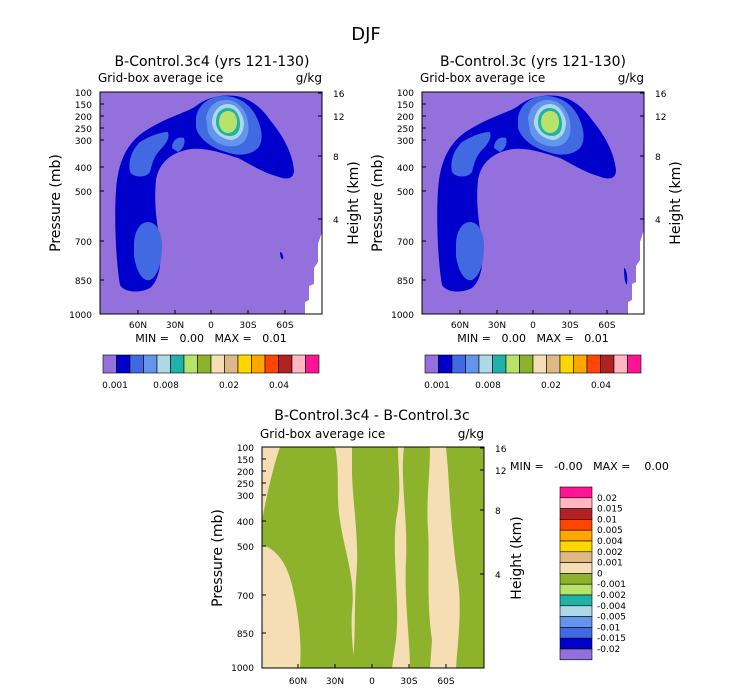 Image resolution: width=733 pixels, height=693 pixels. Describe the element at coordinates (607, 499) in the screenshot. I see `colorbar-label: 0.02` at that location.